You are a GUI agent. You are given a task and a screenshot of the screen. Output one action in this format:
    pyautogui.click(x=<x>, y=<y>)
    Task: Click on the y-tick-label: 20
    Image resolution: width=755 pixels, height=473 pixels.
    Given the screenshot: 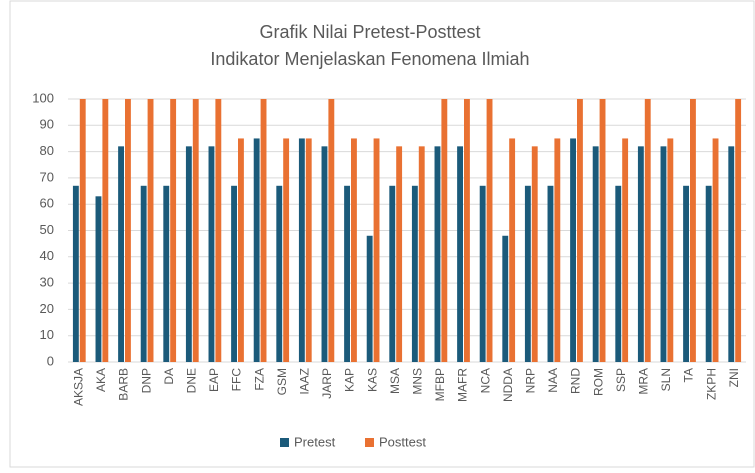 What is the action you would take?
    pyautogui.click(x=47, y=308)
    